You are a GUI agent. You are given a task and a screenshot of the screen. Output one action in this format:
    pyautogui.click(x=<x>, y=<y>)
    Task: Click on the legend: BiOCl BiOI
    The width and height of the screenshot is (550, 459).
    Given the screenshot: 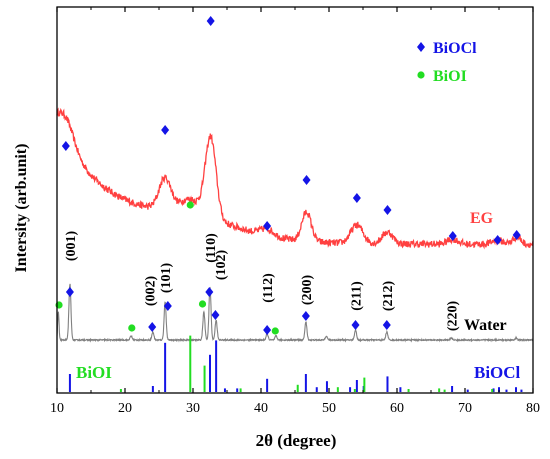 What is the action you would take?
    pyautogui.click(x=447, y=62)
    